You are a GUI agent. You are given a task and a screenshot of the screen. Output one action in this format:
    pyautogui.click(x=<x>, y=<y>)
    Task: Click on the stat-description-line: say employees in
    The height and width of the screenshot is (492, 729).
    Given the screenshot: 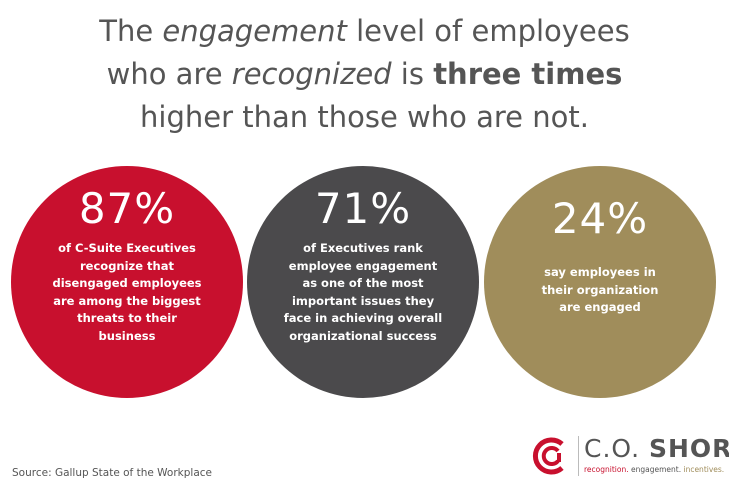 What is the action you would take?
    pyautogui.click(x=600, y=272)
    